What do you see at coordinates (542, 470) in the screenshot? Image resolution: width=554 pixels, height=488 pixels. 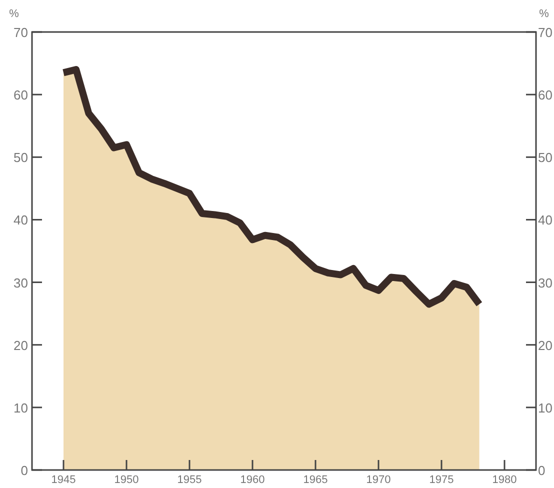 I see `y2-tick-label: 0` at bounding box center [542, 470].